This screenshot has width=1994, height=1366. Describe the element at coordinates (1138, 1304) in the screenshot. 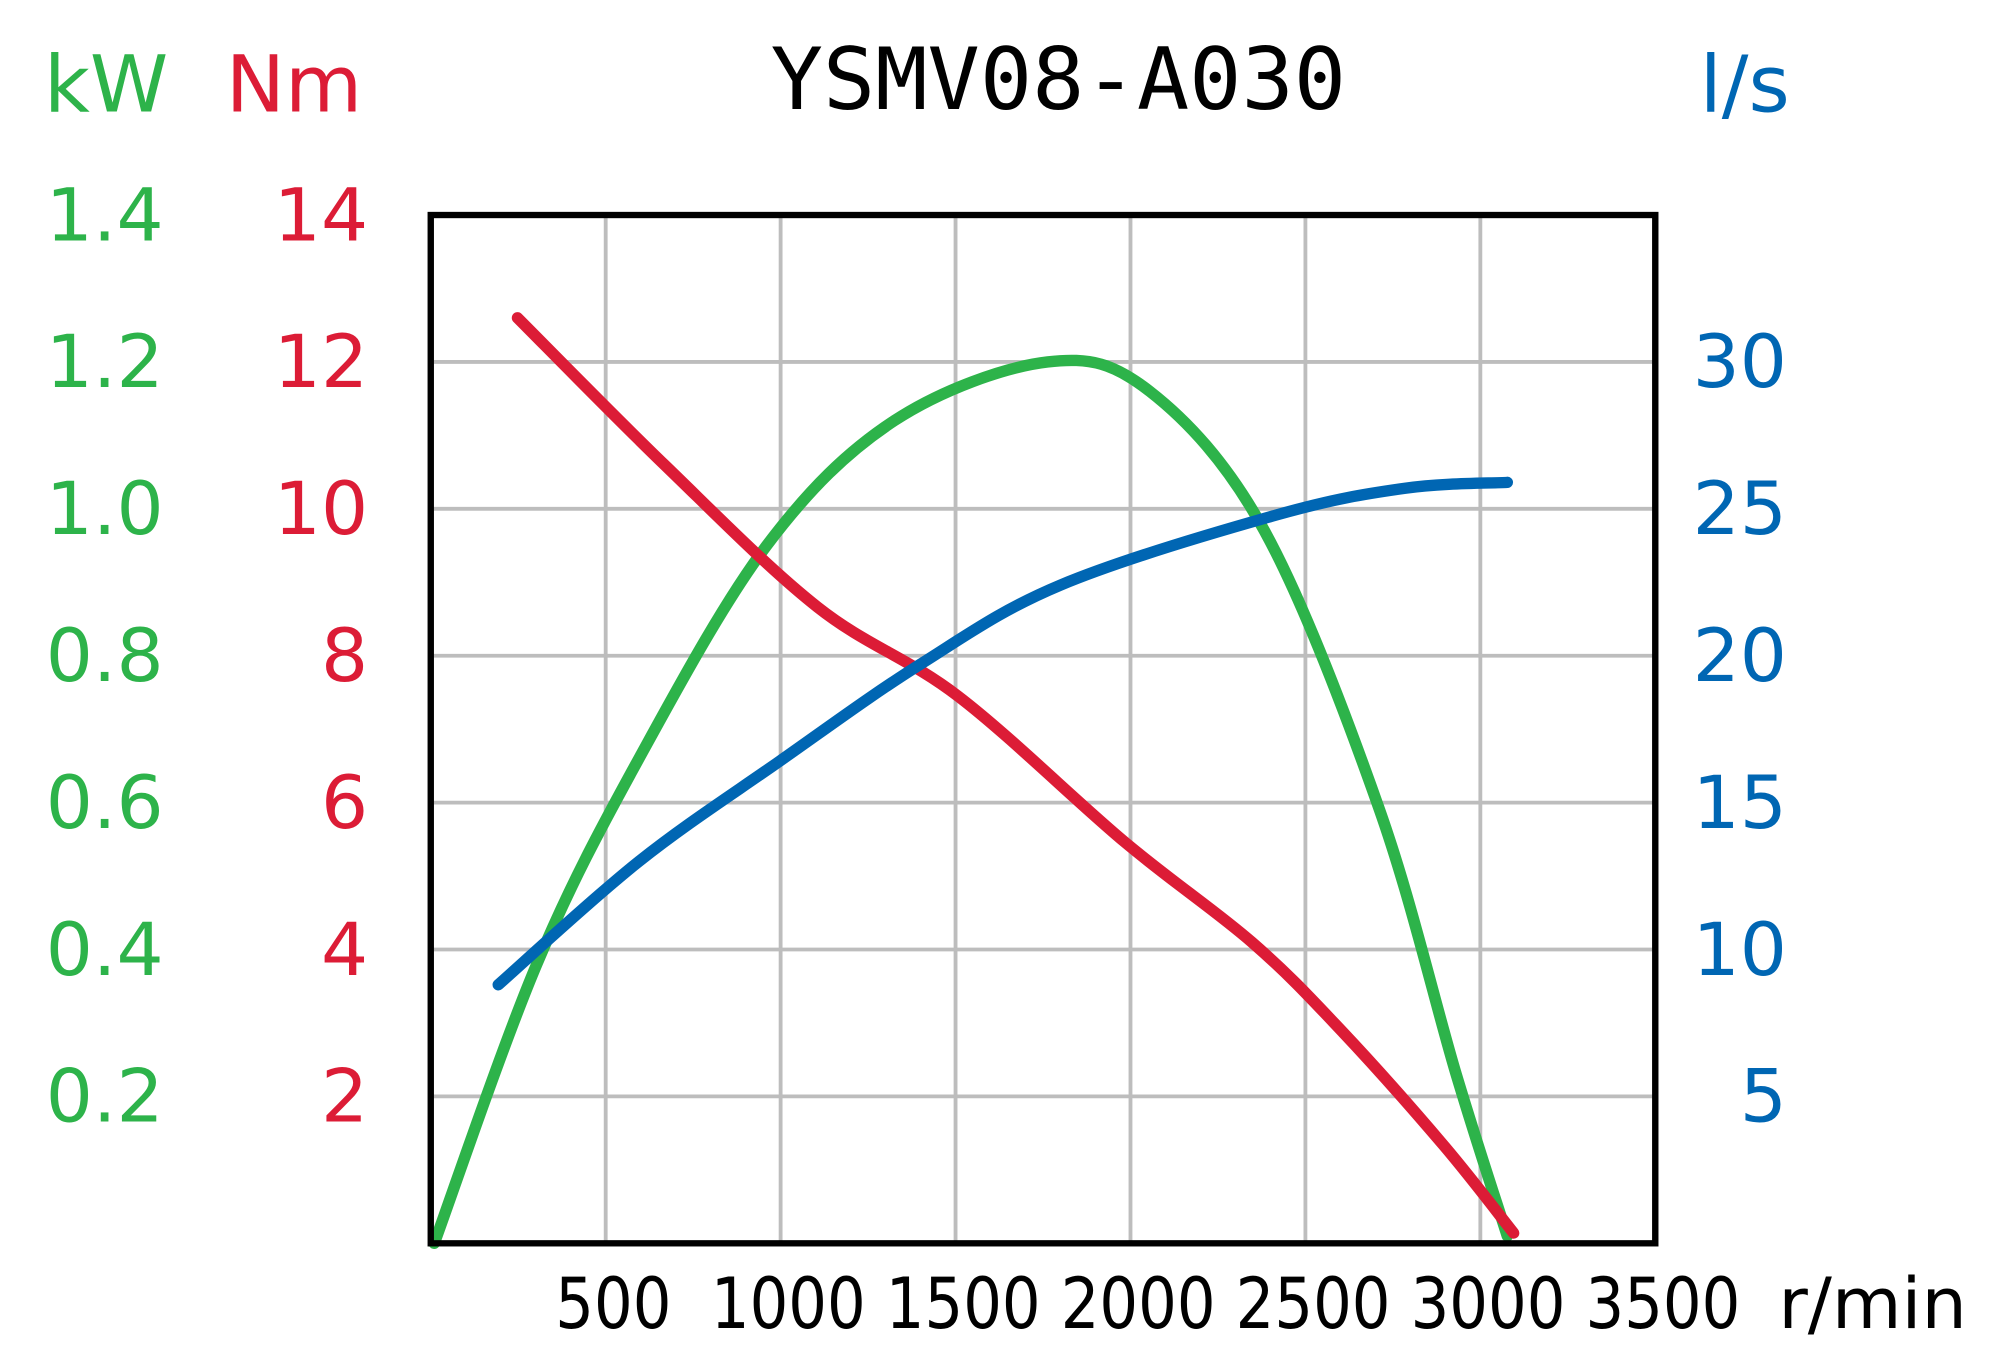

I see `x-tick-label: 2000` at that location.